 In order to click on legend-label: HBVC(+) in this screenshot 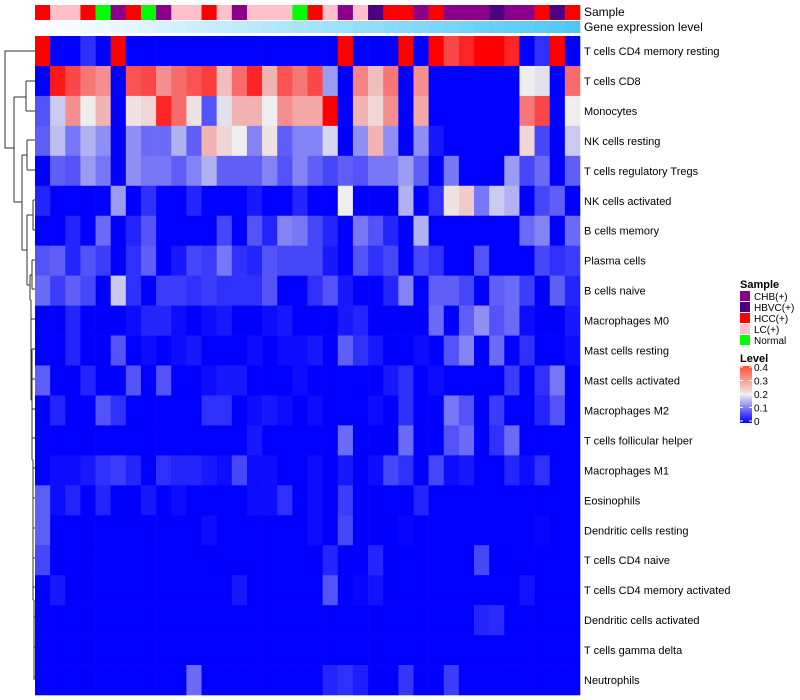, I will do `click(774, 308)`.